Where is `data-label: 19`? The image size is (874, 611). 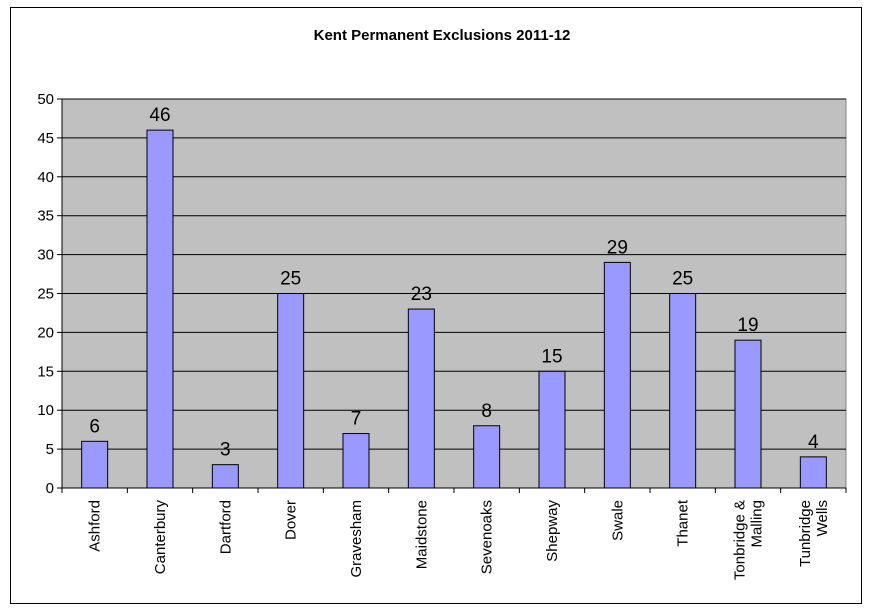 data-label: 19 is located at coordinates (747, 325).